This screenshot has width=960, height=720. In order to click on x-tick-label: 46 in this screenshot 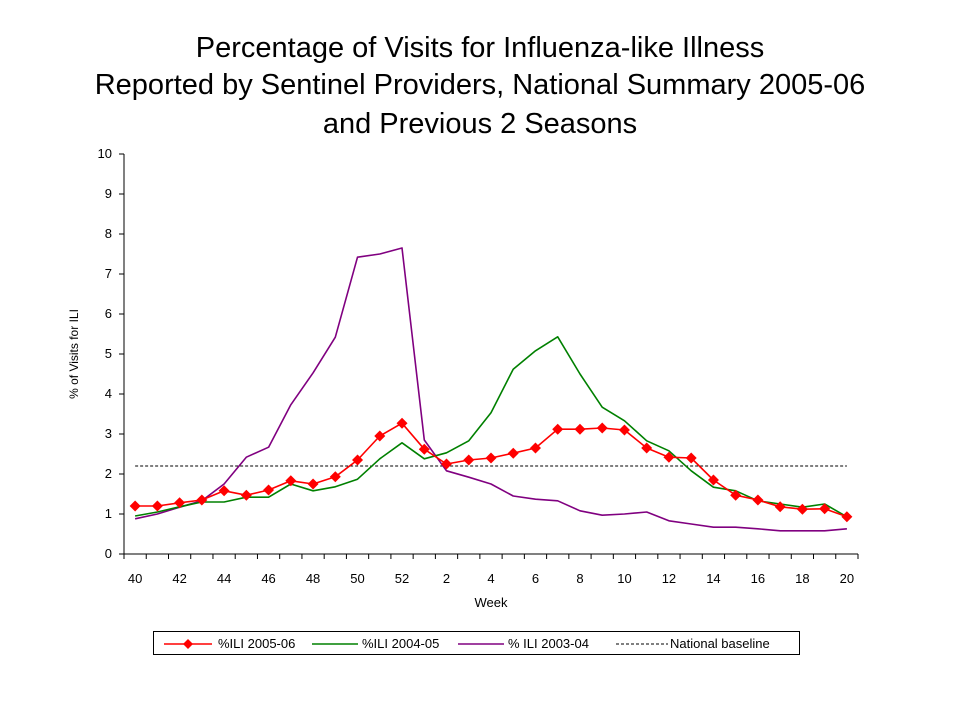, I will do `click(268, 578)`.